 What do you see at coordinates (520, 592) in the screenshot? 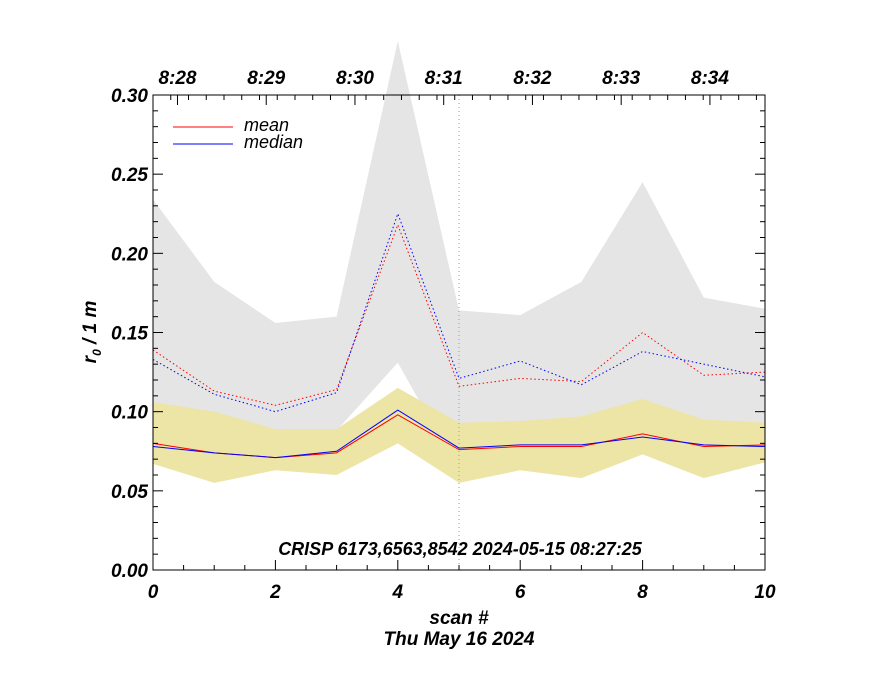
I see `x-tick-label: 6` at bounding box center [520, 592].